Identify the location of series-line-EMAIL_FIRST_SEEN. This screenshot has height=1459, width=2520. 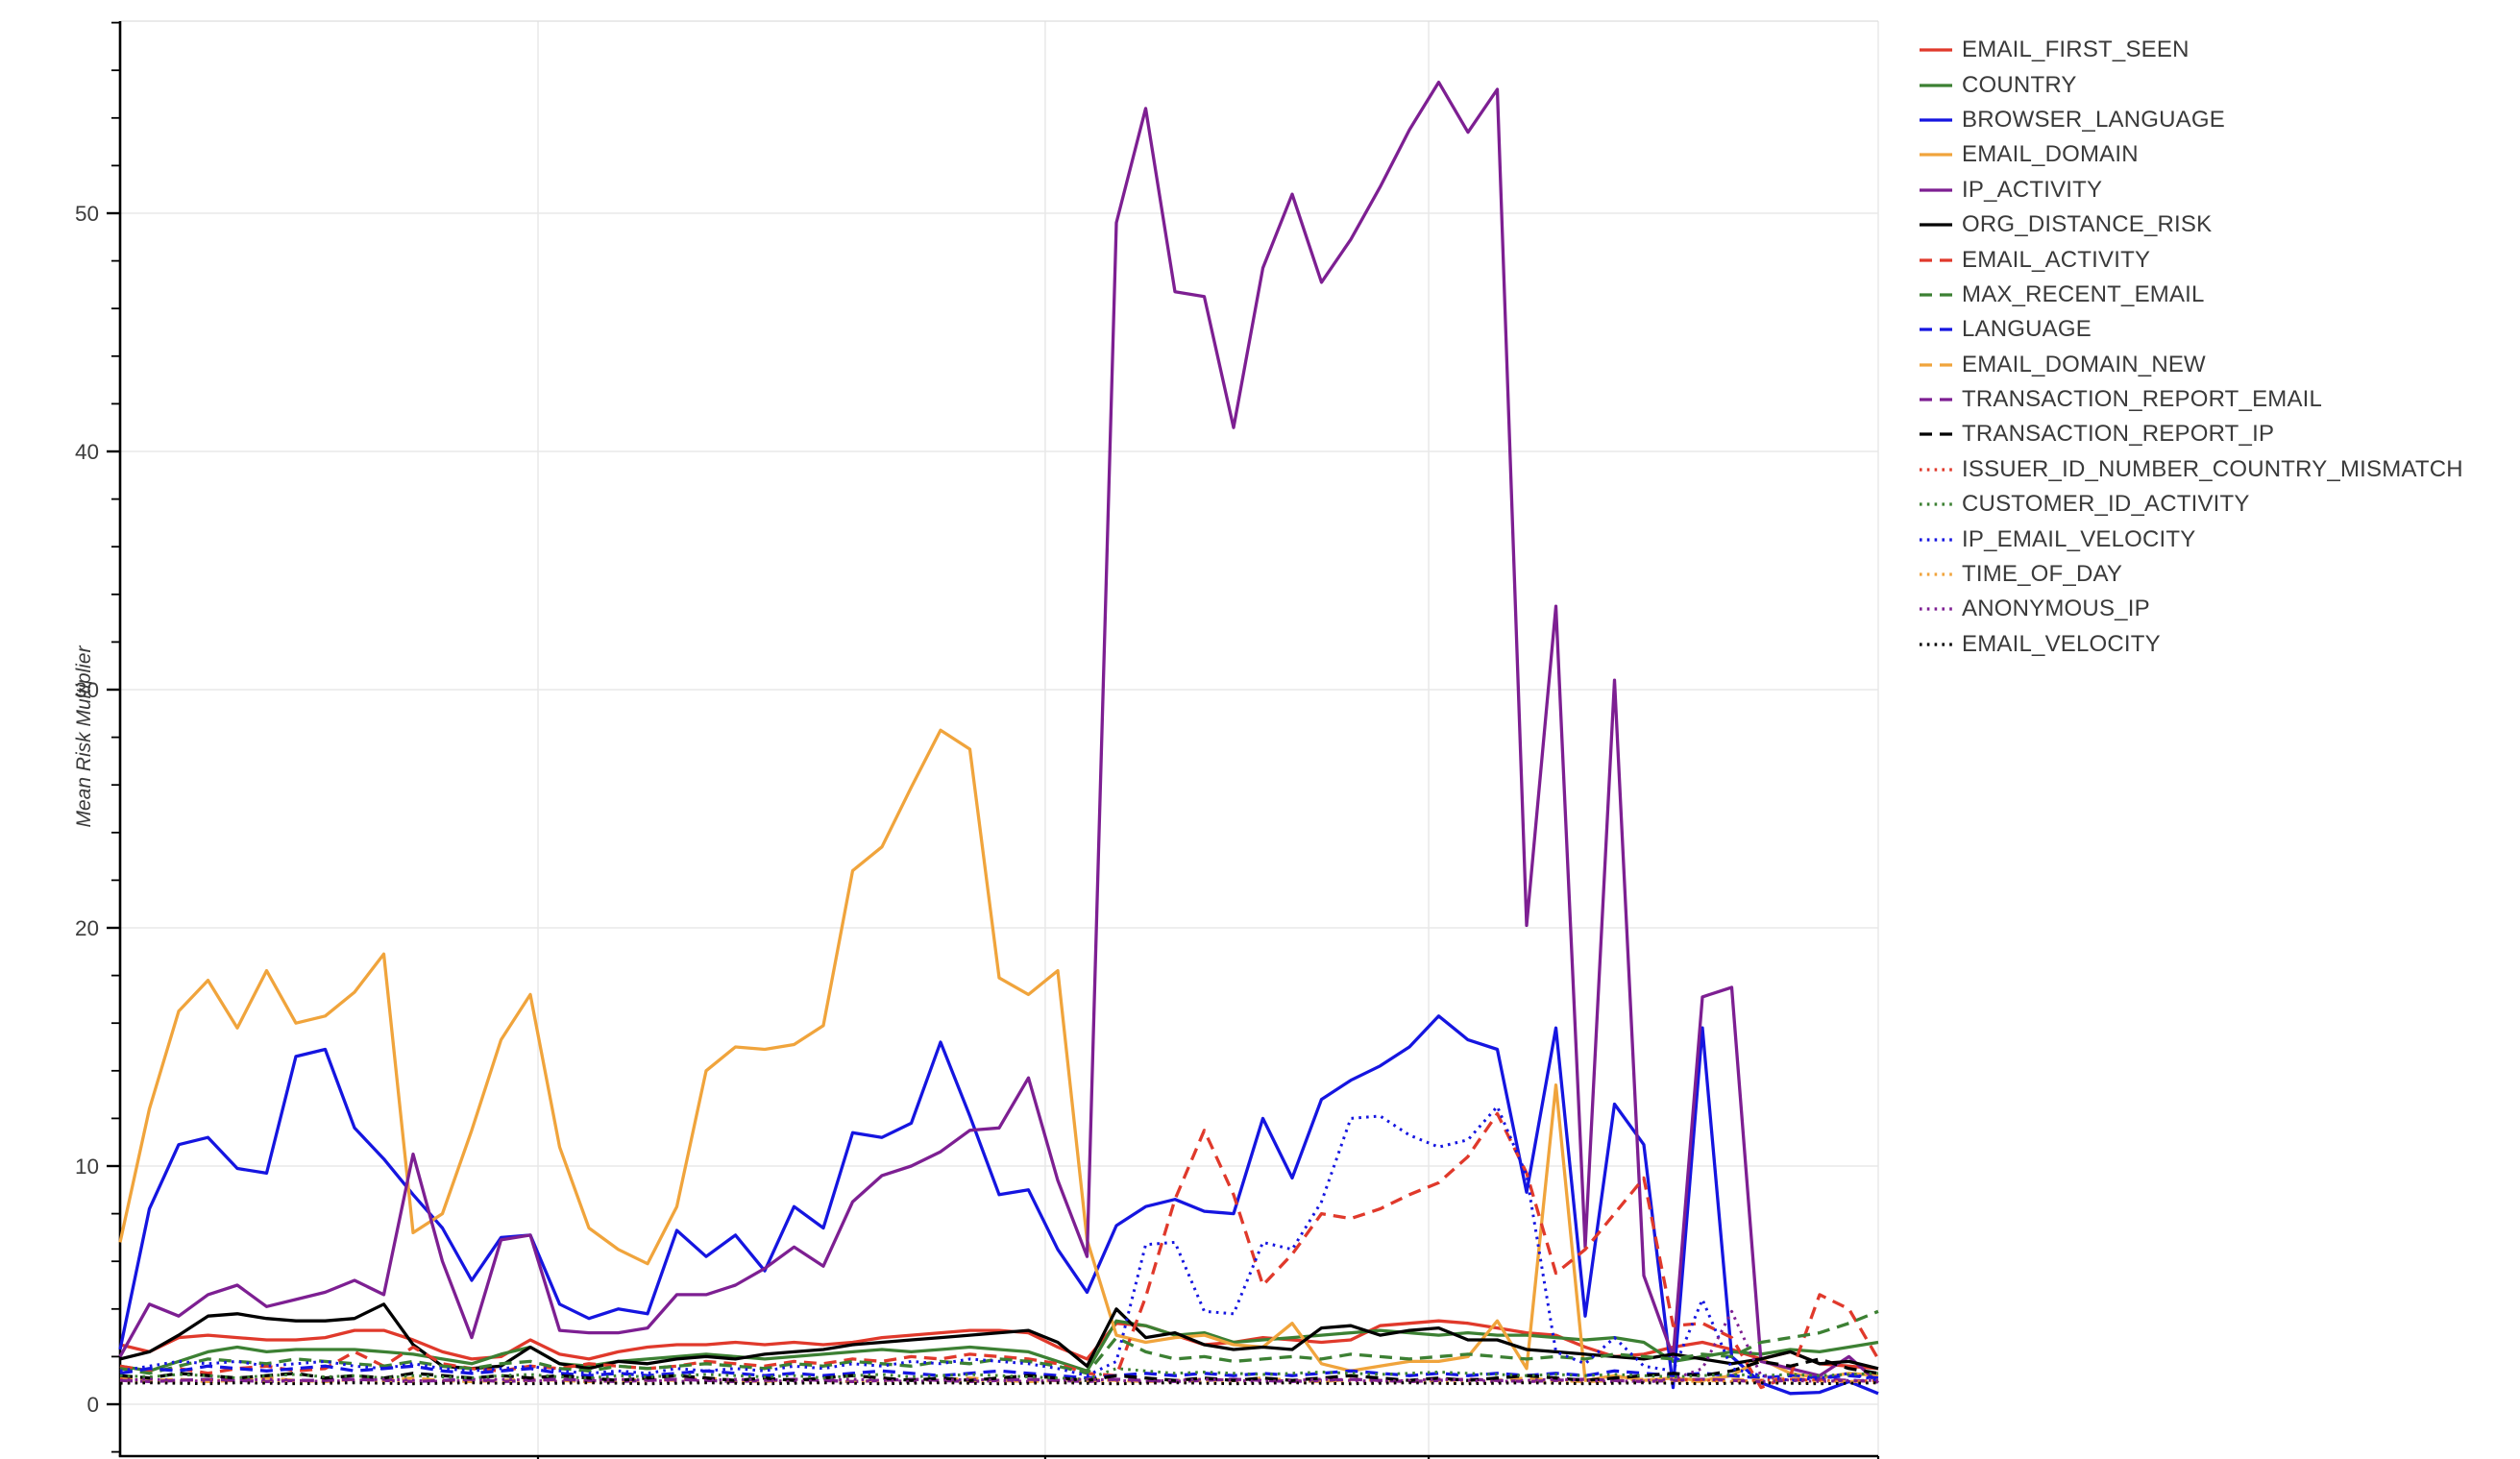
(999, 1345).